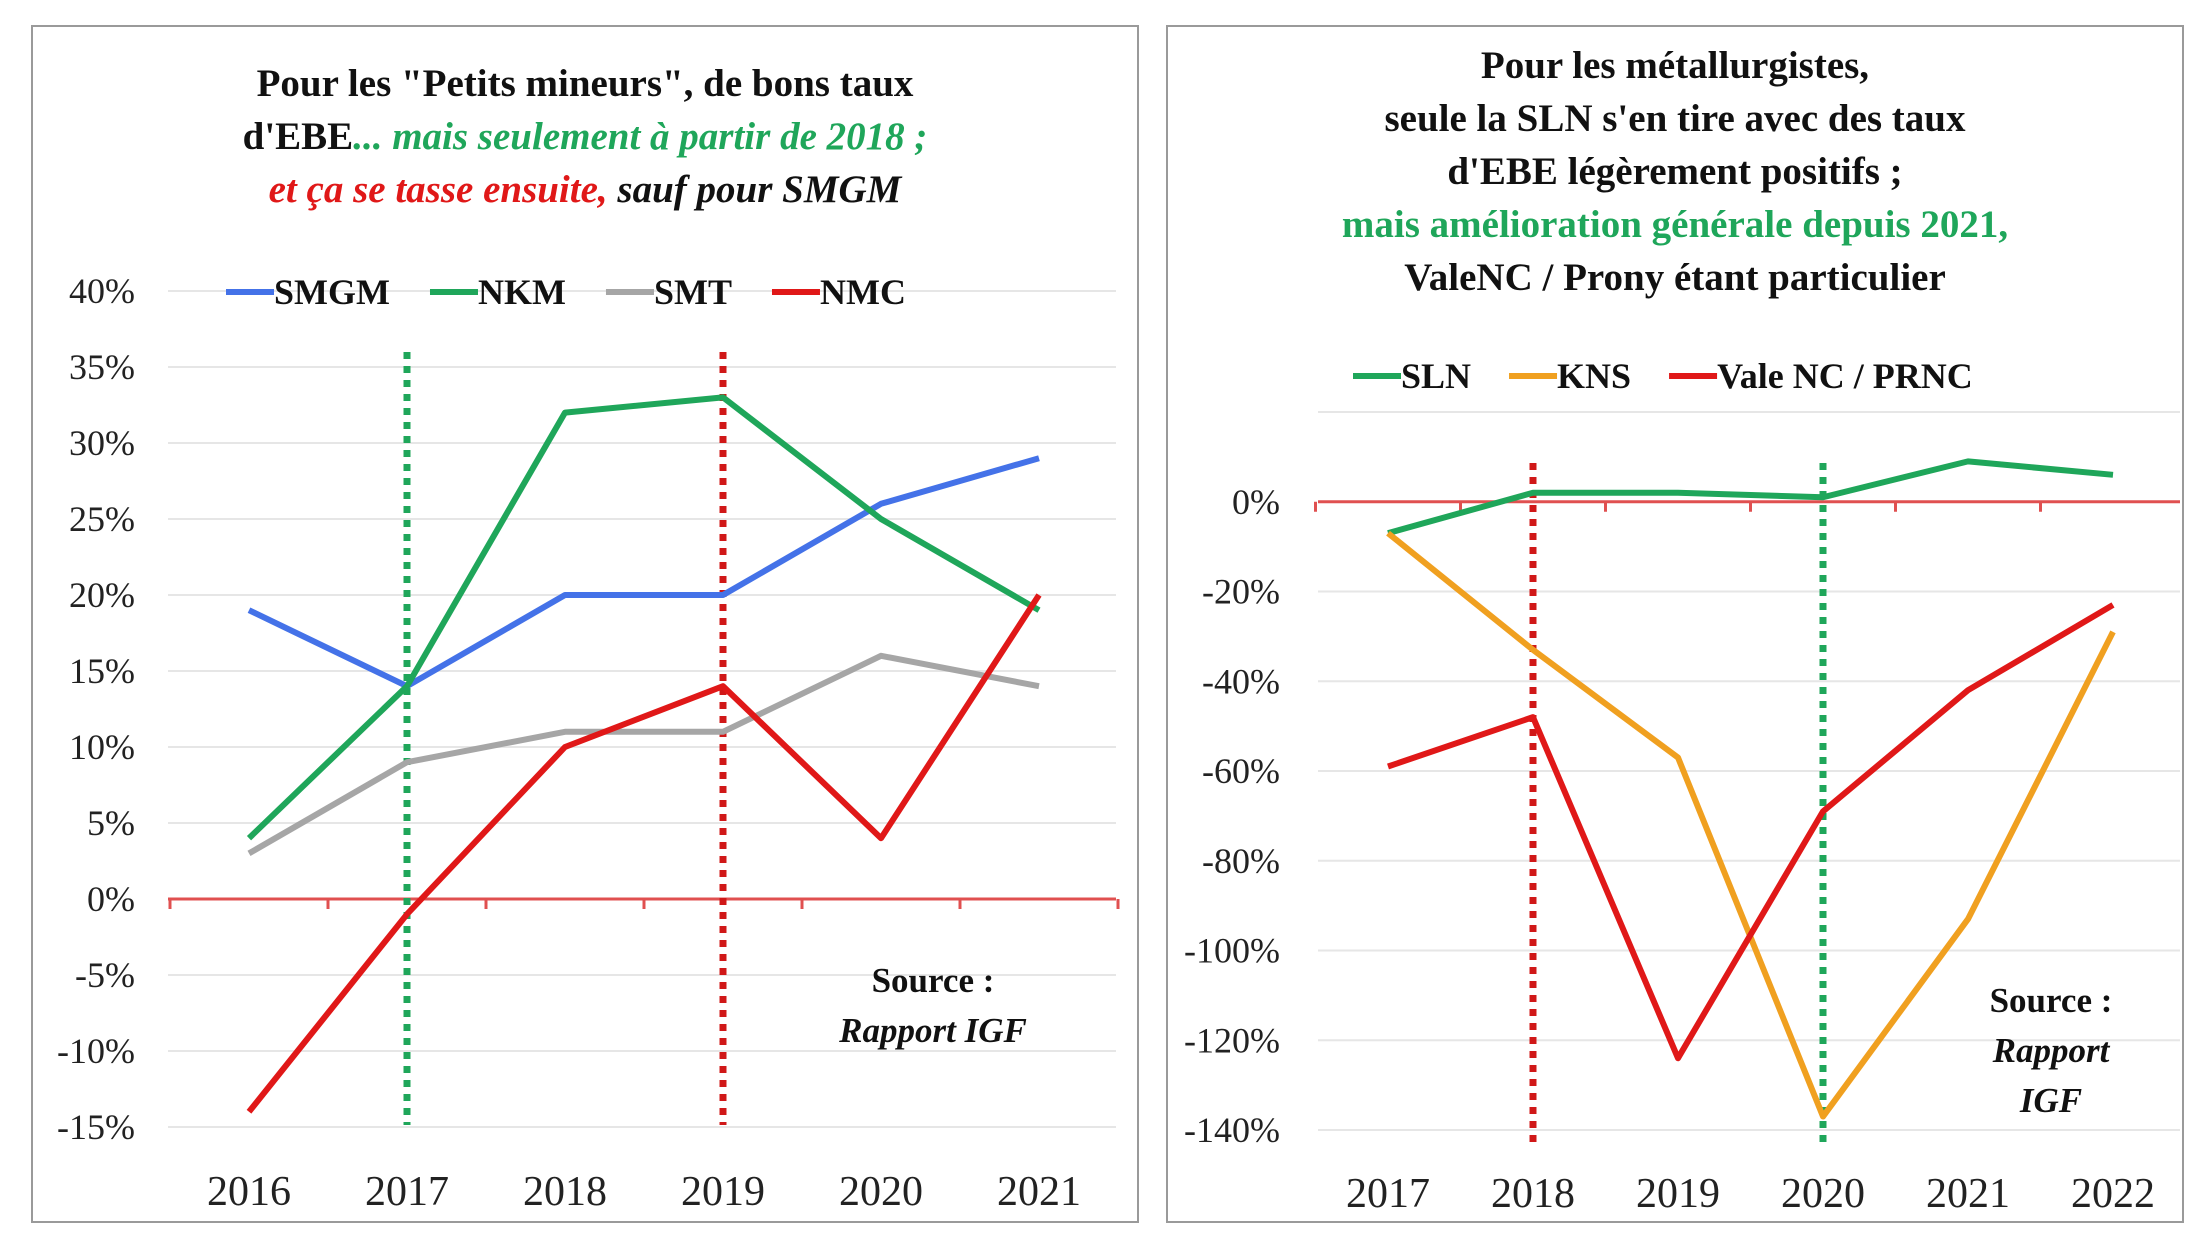 The height and width of the screenshot is (1236, 2200). Describe the element at coordinates (2113, 1194) in the screenshot. I see `x-tick-label: 2022` at that location.